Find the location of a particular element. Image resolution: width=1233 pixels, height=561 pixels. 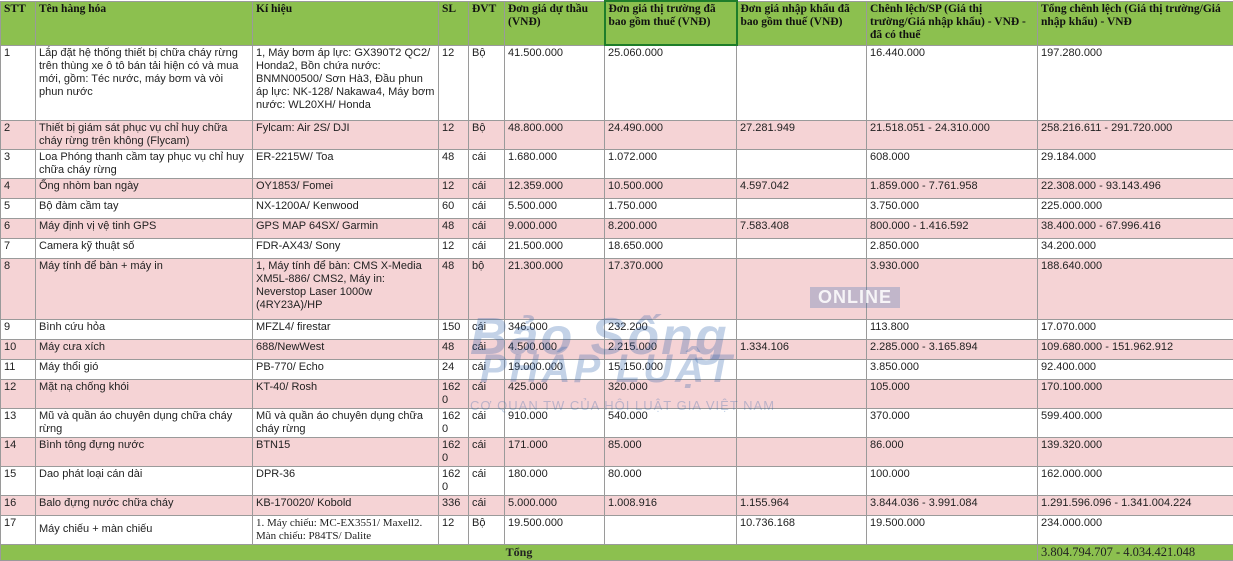

cell-model: Mũ và quần áo chuyên dụng chữa cháy rừng is located at coordinates (346, 422).